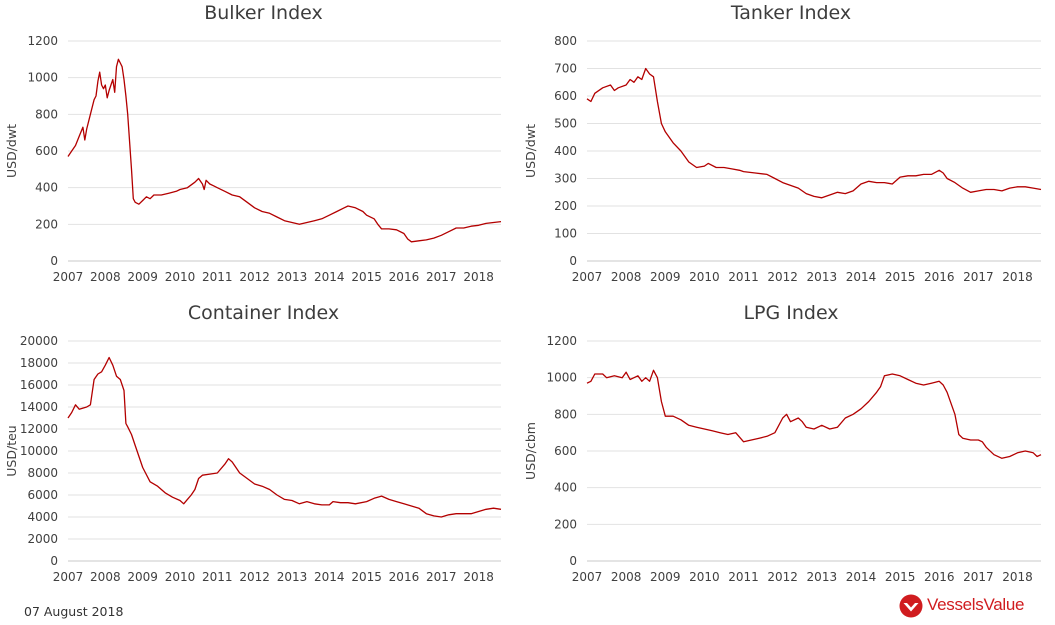  I want to click on y-tick-label: 100, so click(565, 234).